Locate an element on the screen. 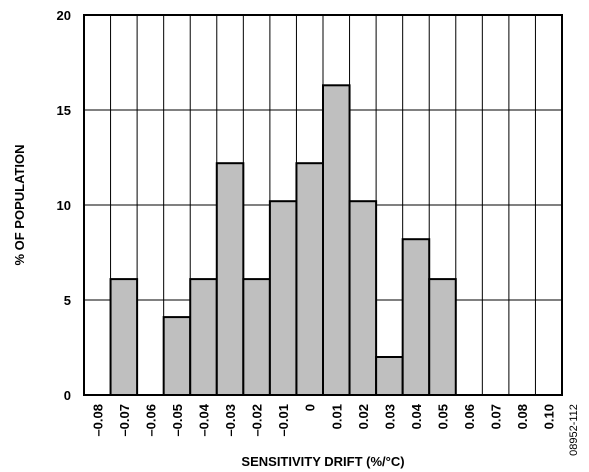 The width and height of the screenshot is (589, 472). x-tick-label: 0 is located at coordinates (310, 407).